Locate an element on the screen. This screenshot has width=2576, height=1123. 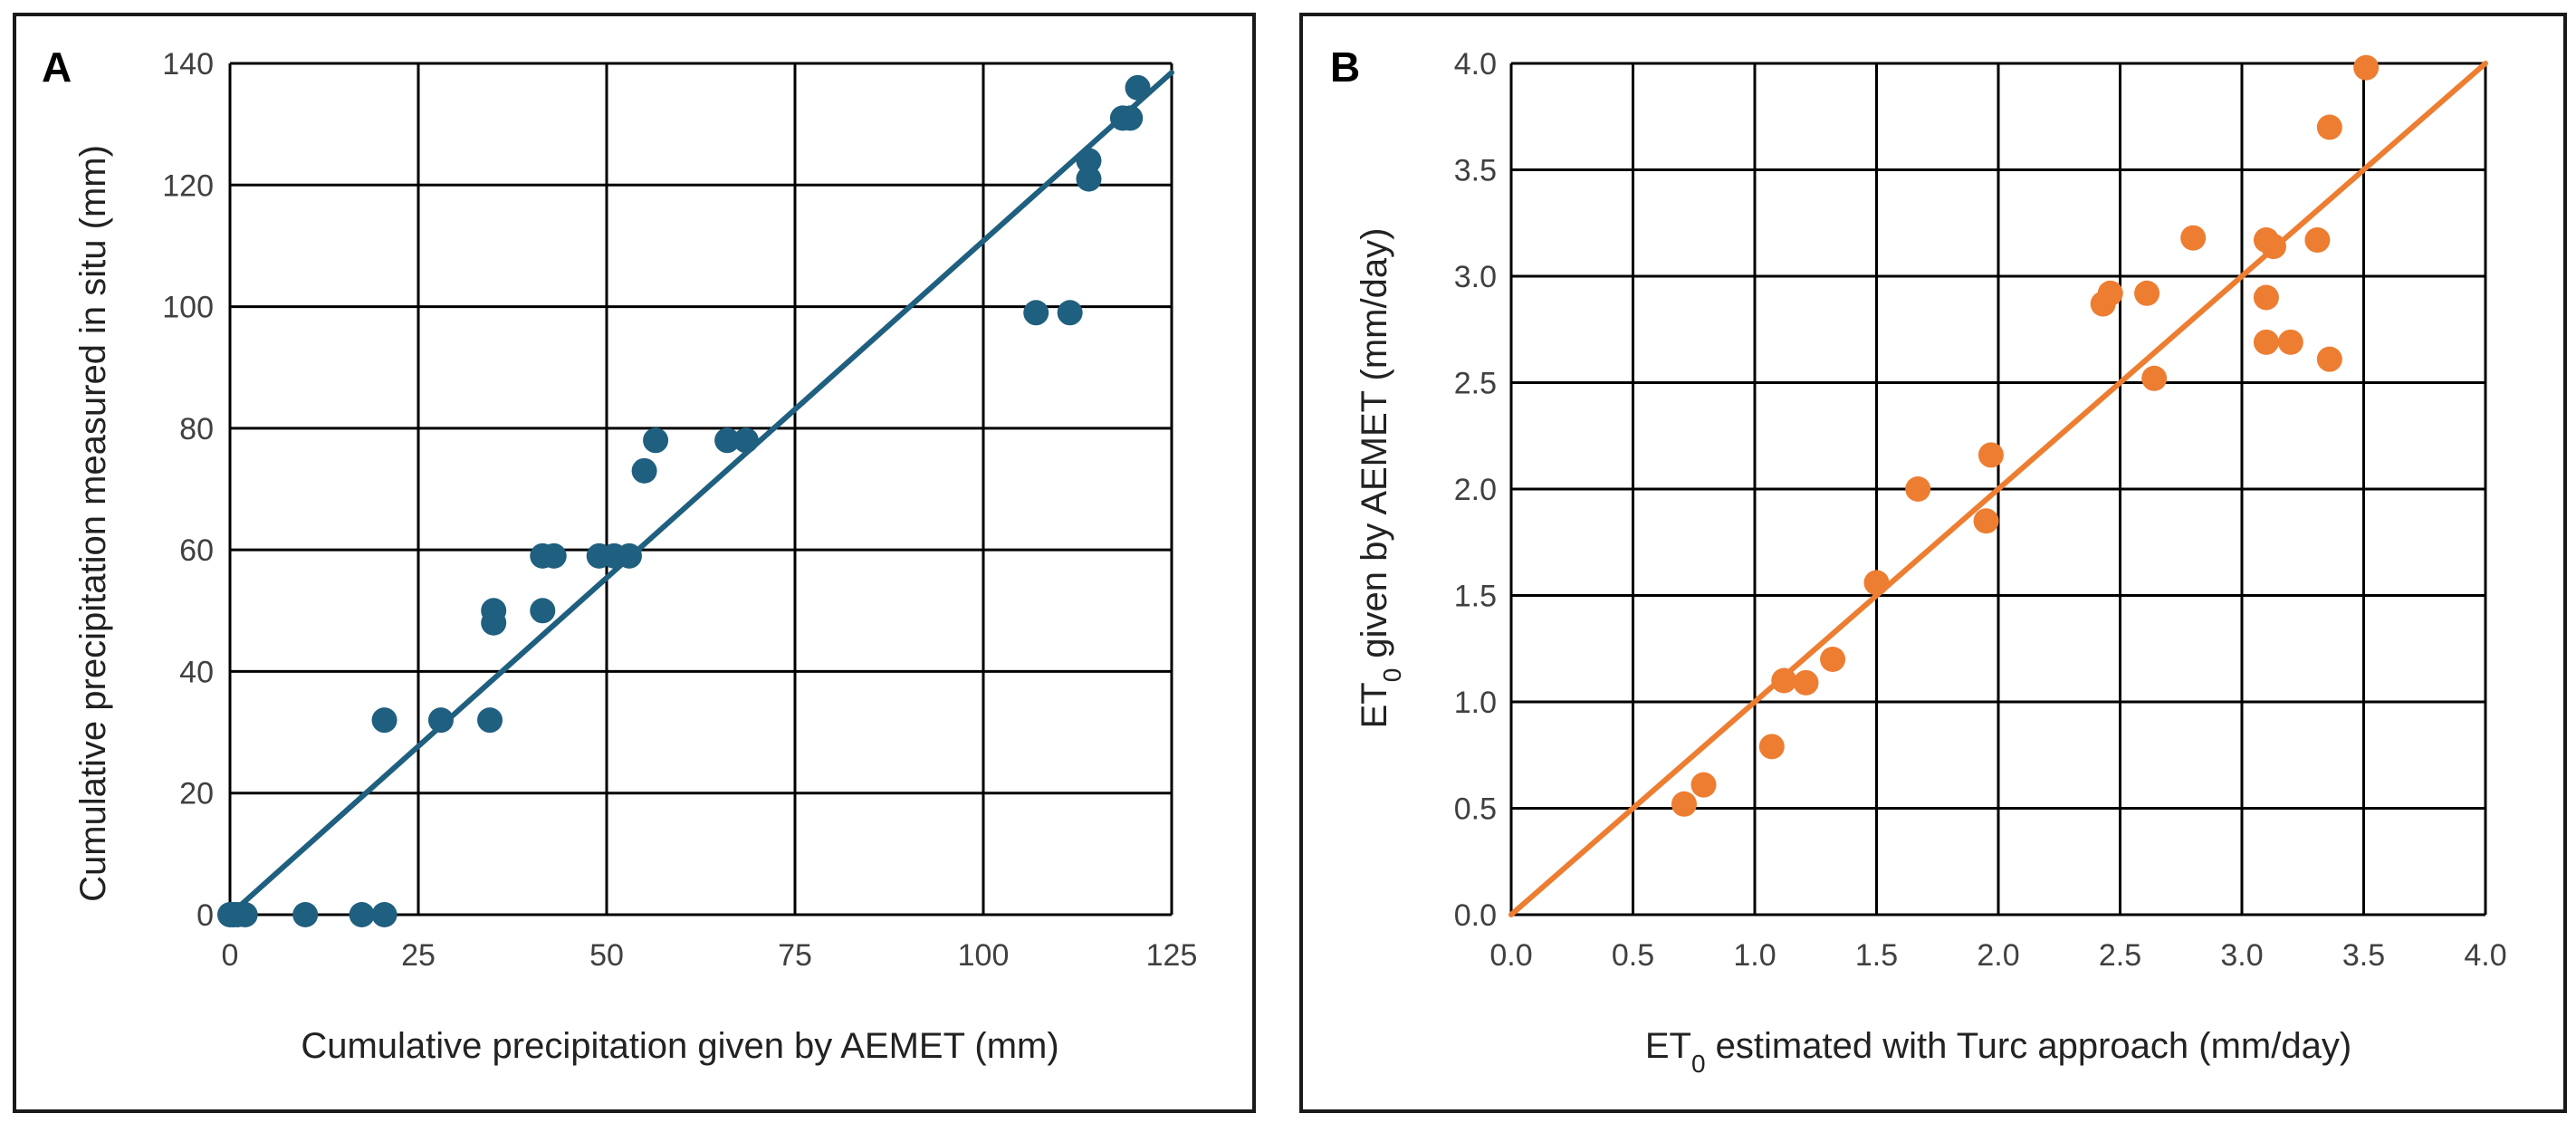
x-tick-label: 0 is located at coordinates (230, 956).